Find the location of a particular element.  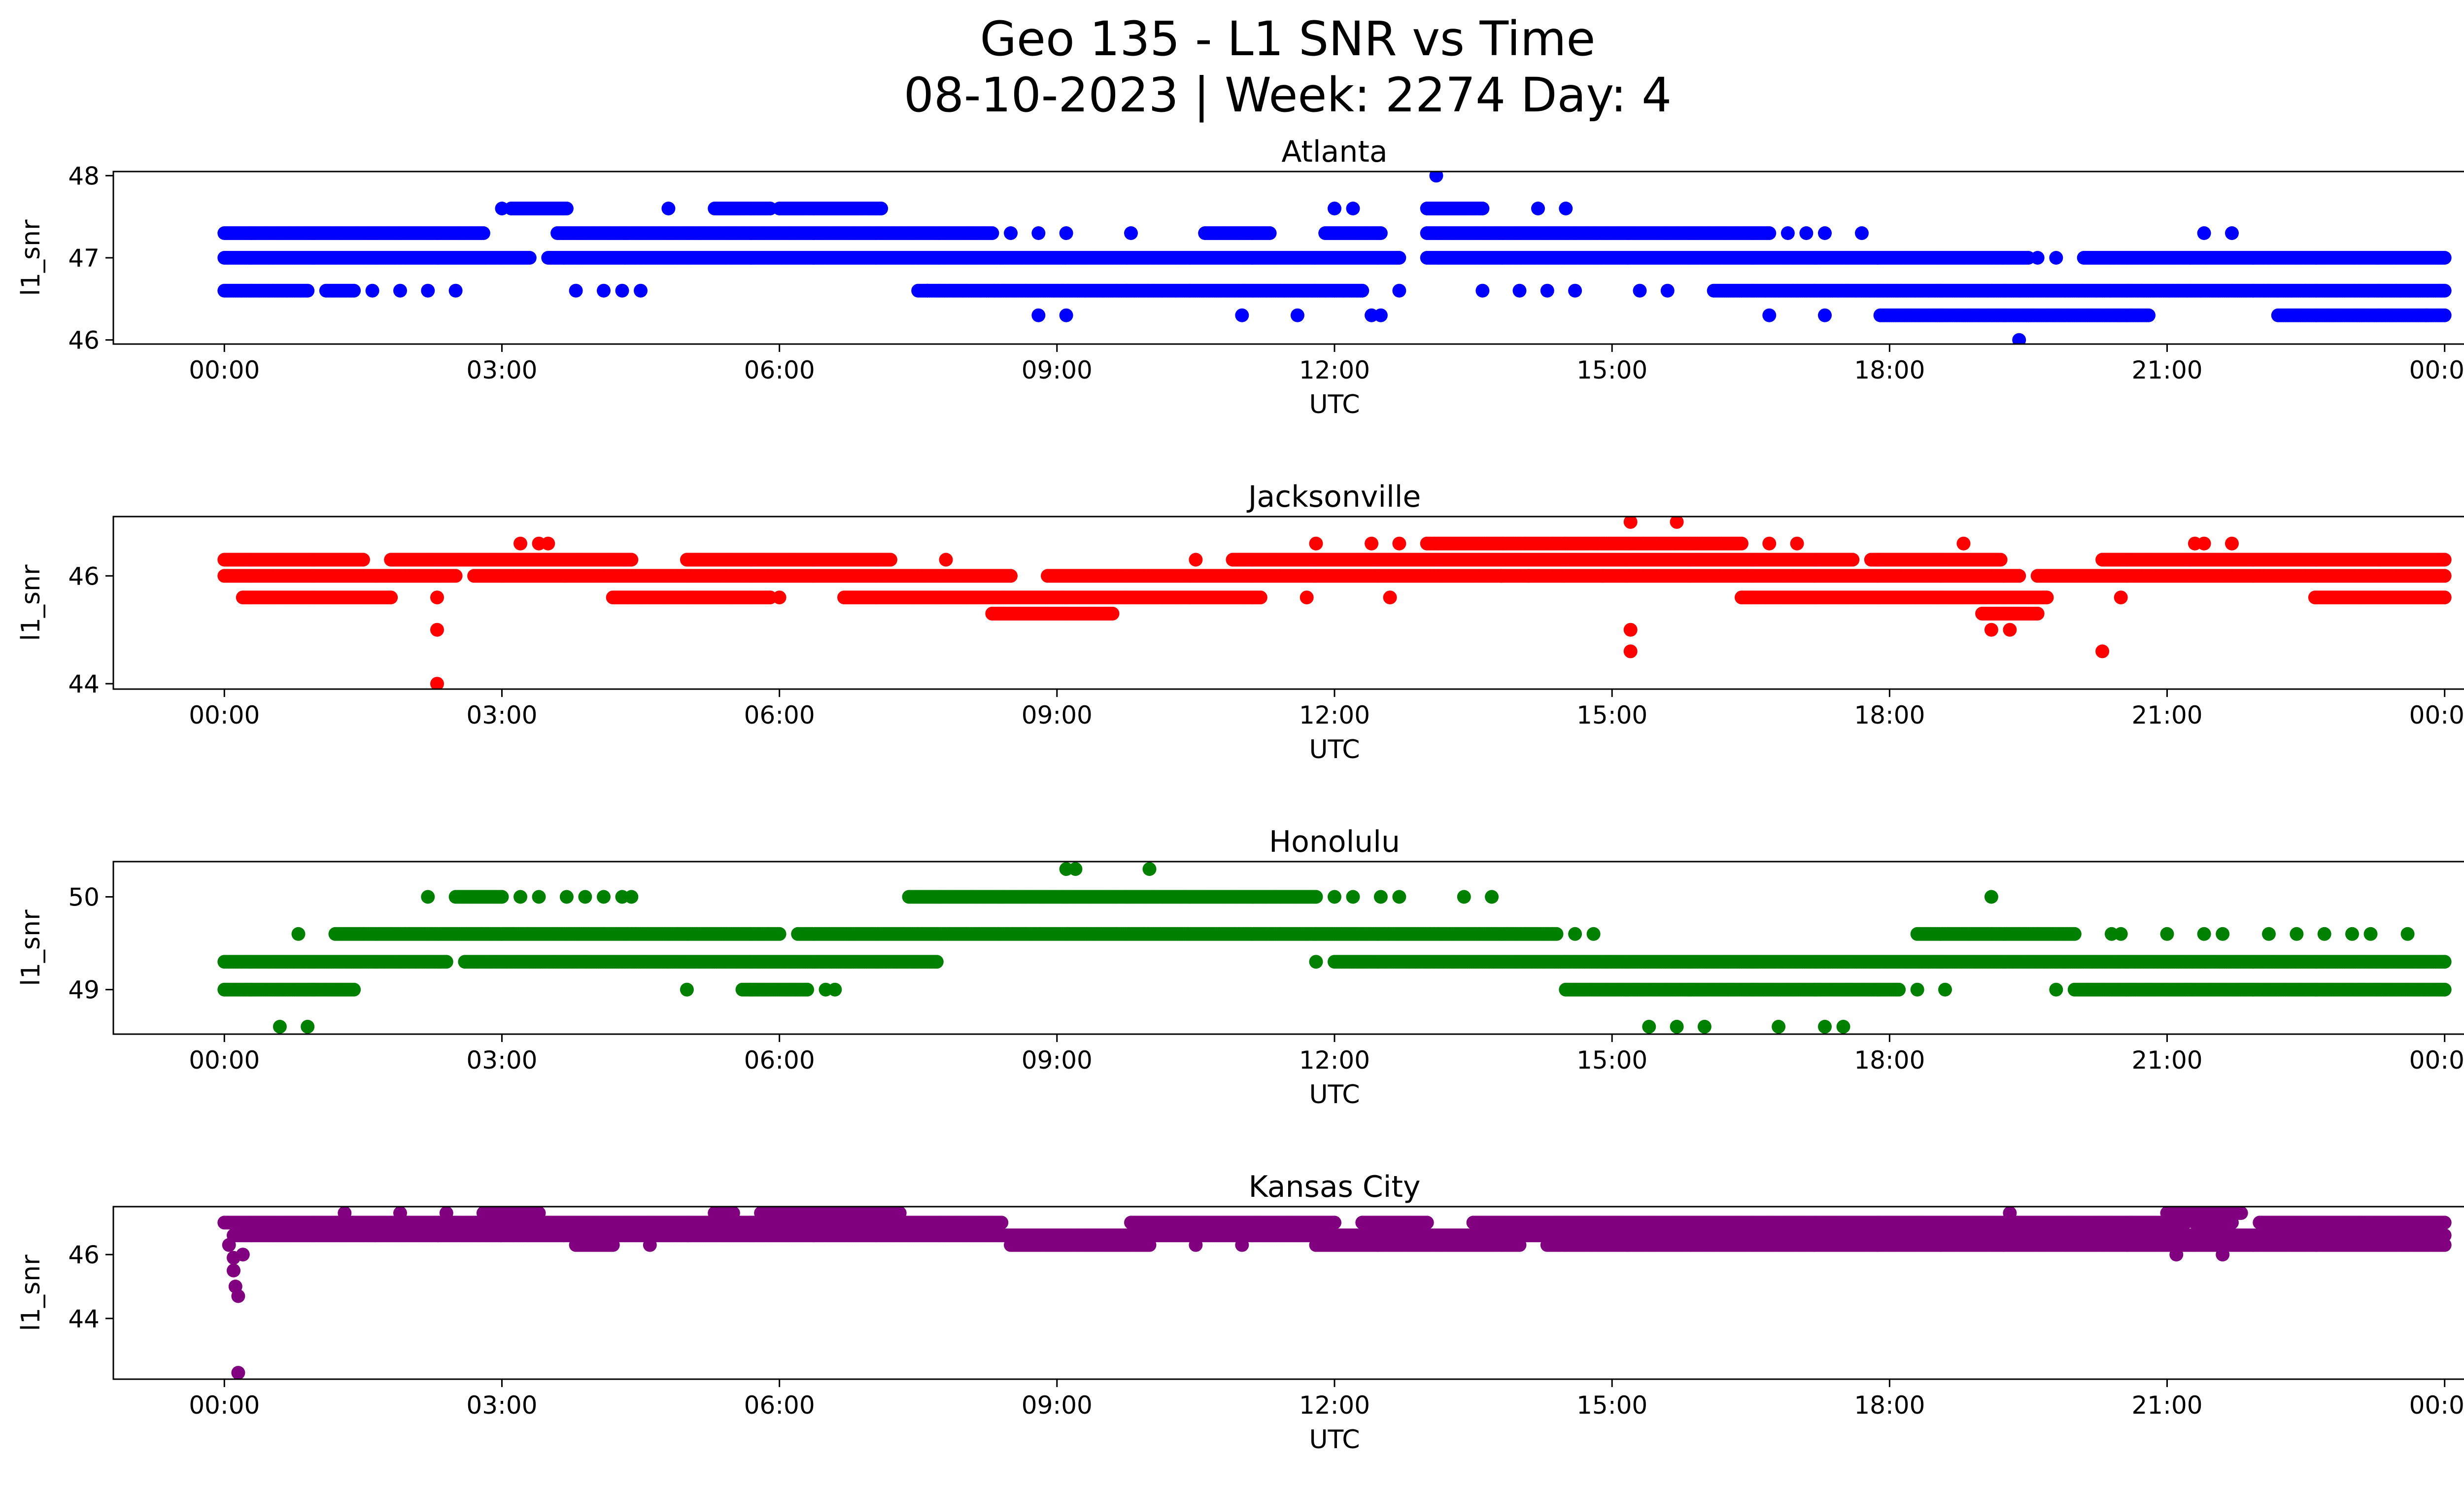

x-tick-label: 12:00 is located at coordinates (1334, 370).